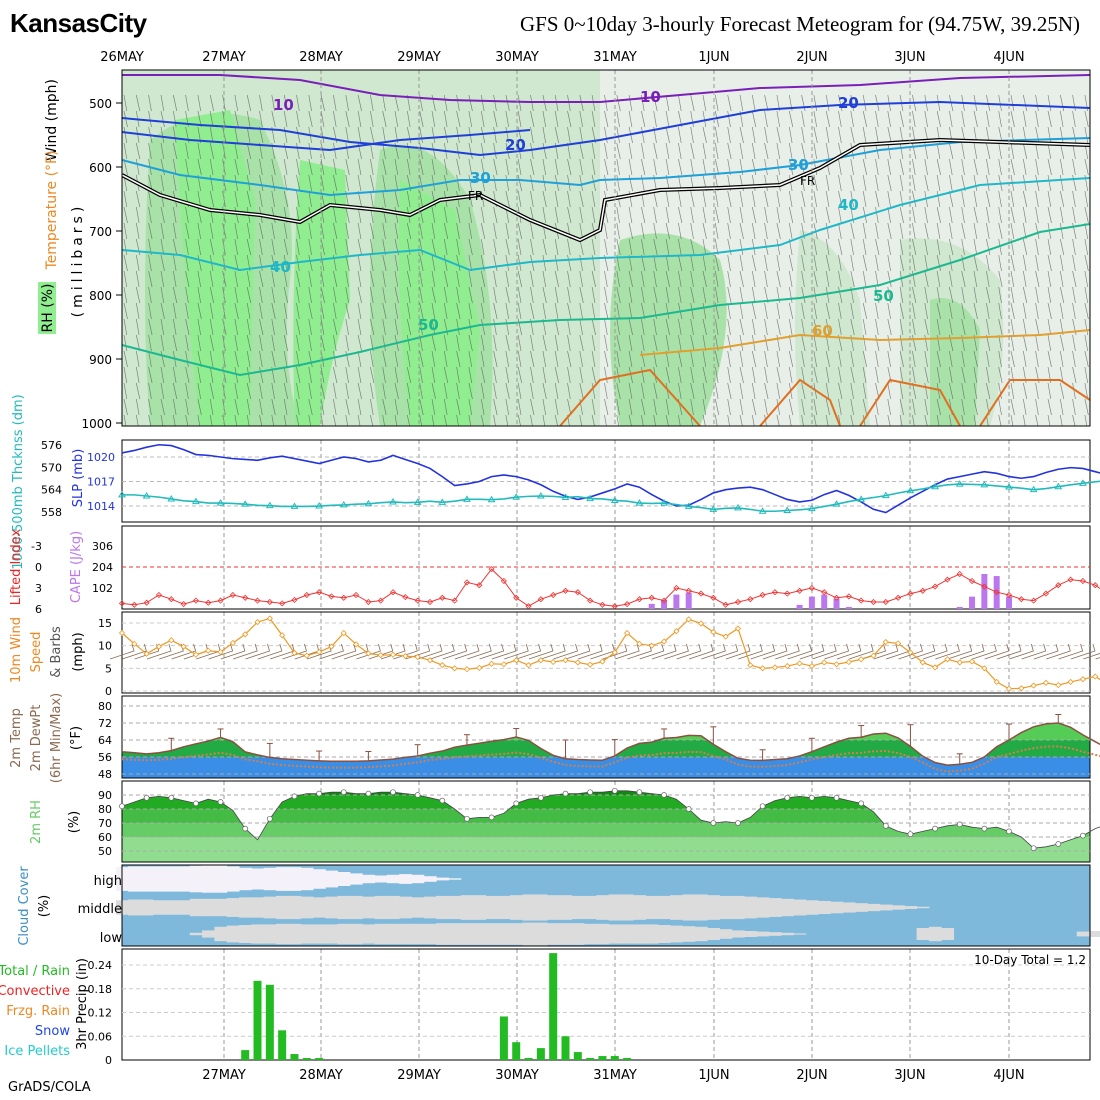 The image size is (1100, 1100). I want to click on pressure-tick: 700, so click(100, 232).